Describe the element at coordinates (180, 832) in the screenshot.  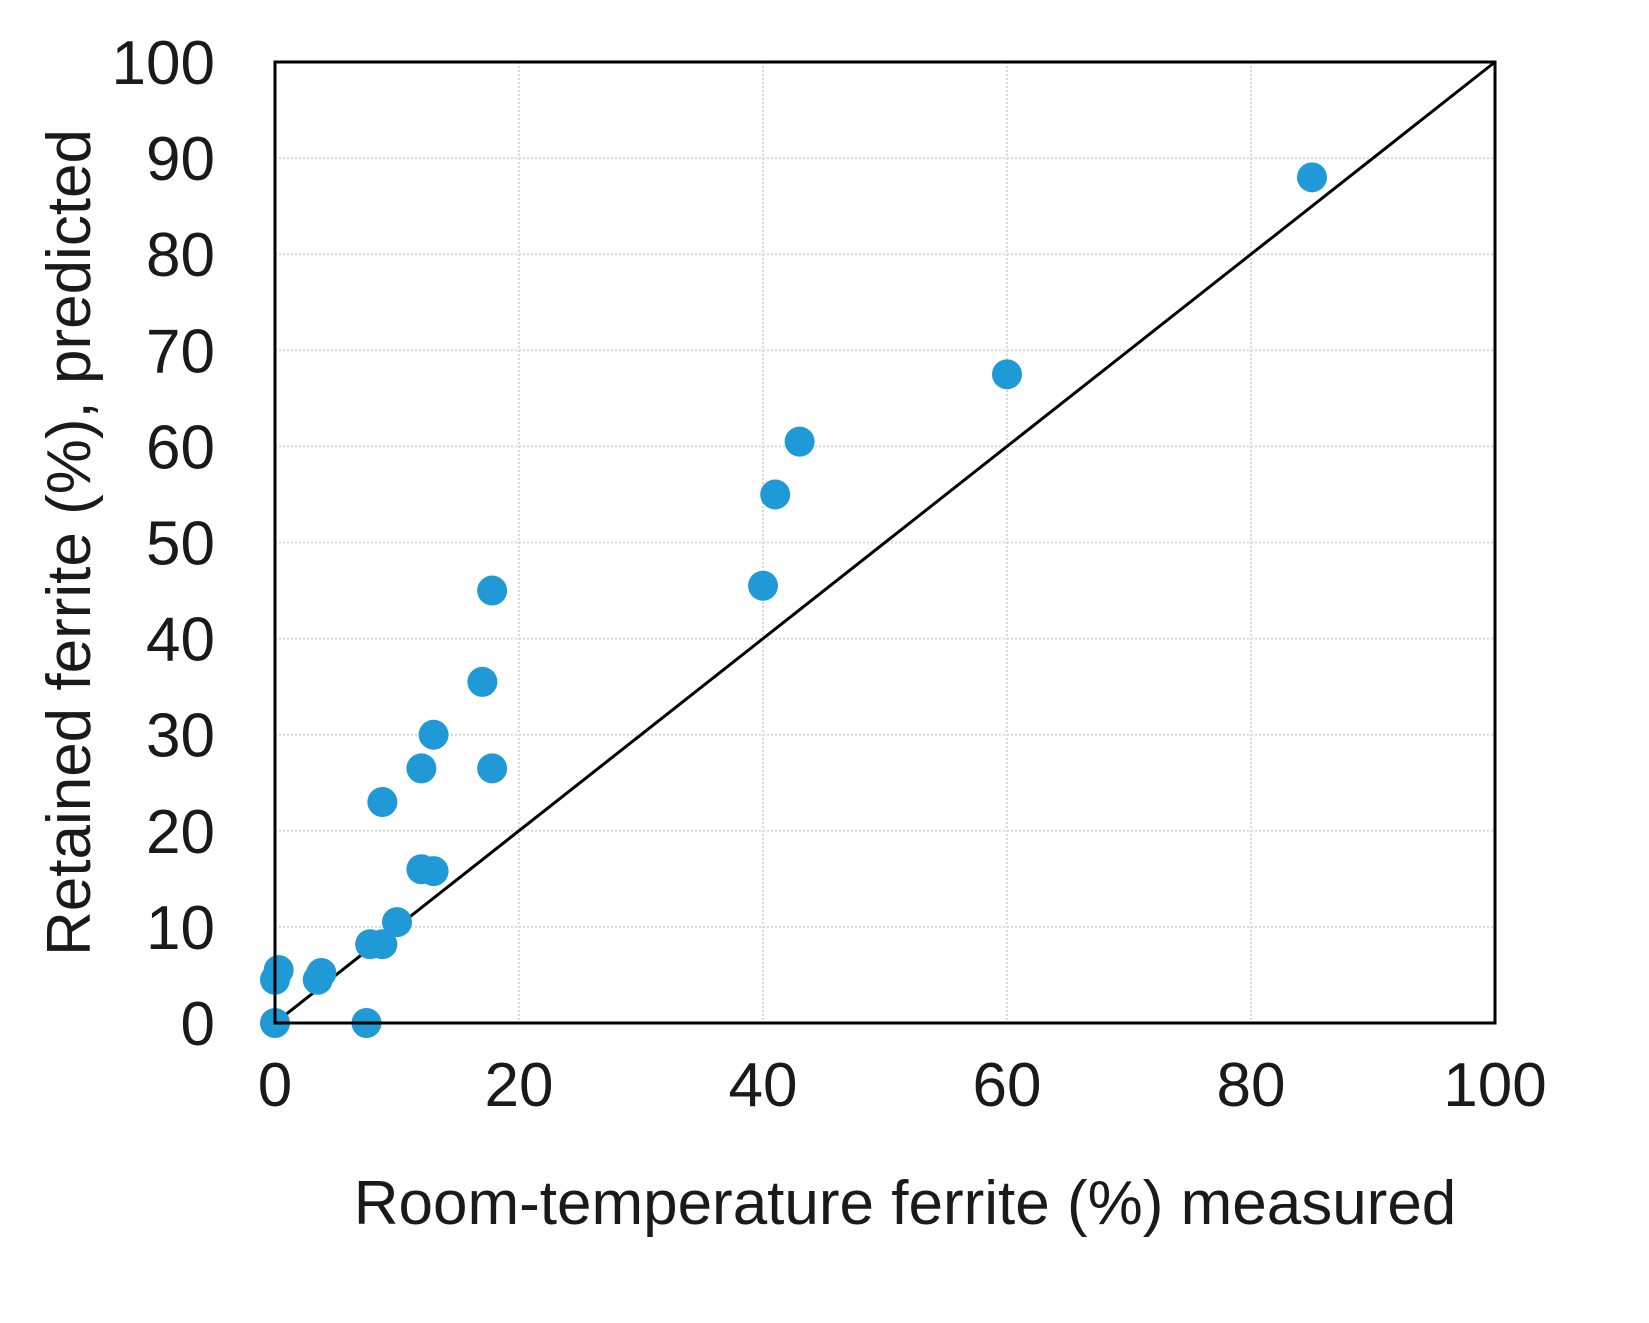
I see `y-tick-label: 20` at that location.